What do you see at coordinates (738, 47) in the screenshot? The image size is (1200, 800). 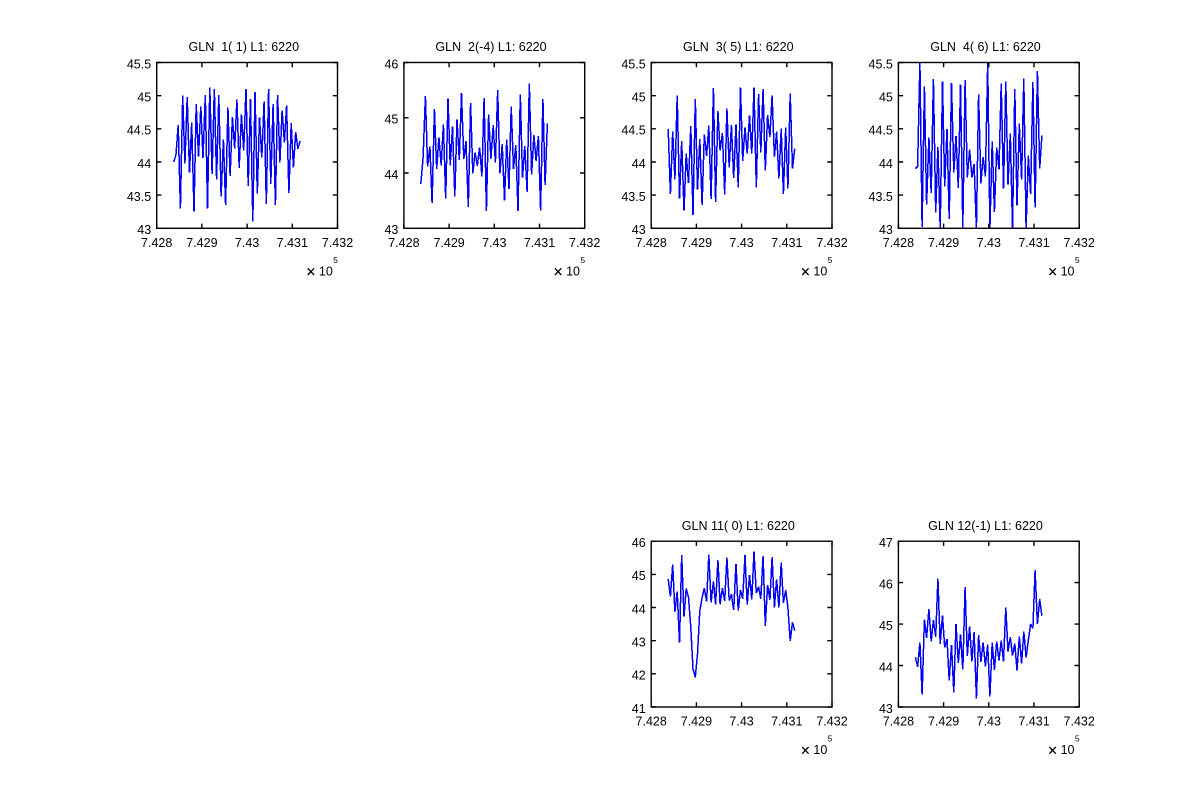 I see `svg-text: GLN 3( 5) L1: 6220` at bounding box center [738, 47].